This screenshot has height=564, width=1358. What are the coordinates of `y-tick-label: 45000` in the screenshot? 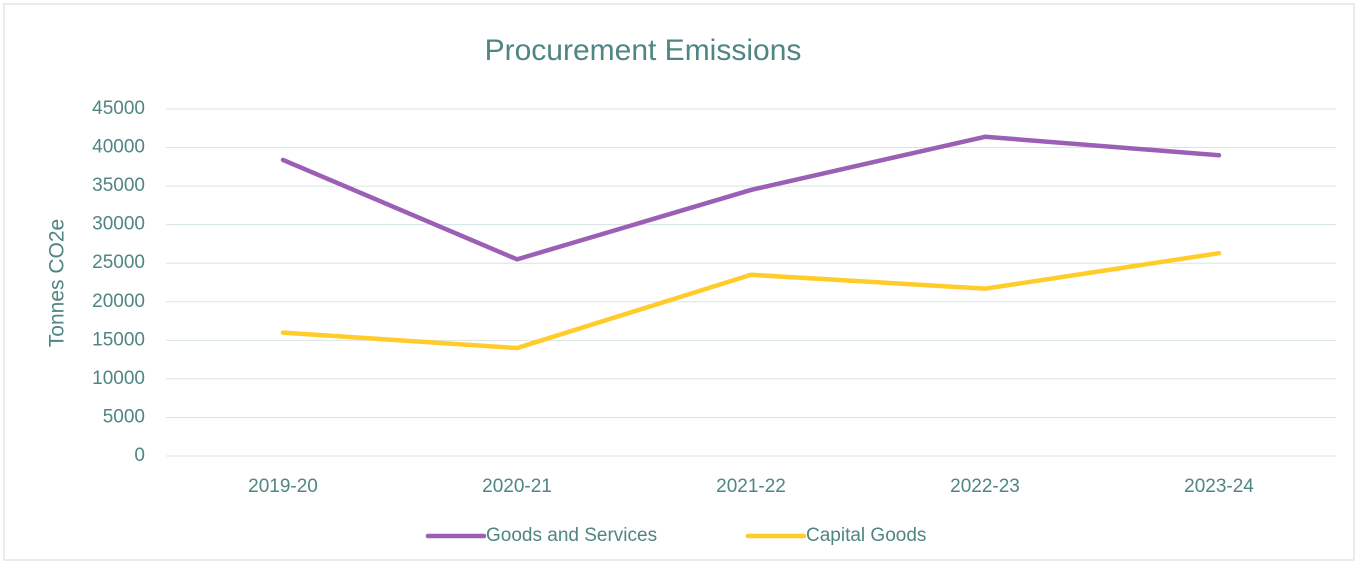 It's located at (118, 108).